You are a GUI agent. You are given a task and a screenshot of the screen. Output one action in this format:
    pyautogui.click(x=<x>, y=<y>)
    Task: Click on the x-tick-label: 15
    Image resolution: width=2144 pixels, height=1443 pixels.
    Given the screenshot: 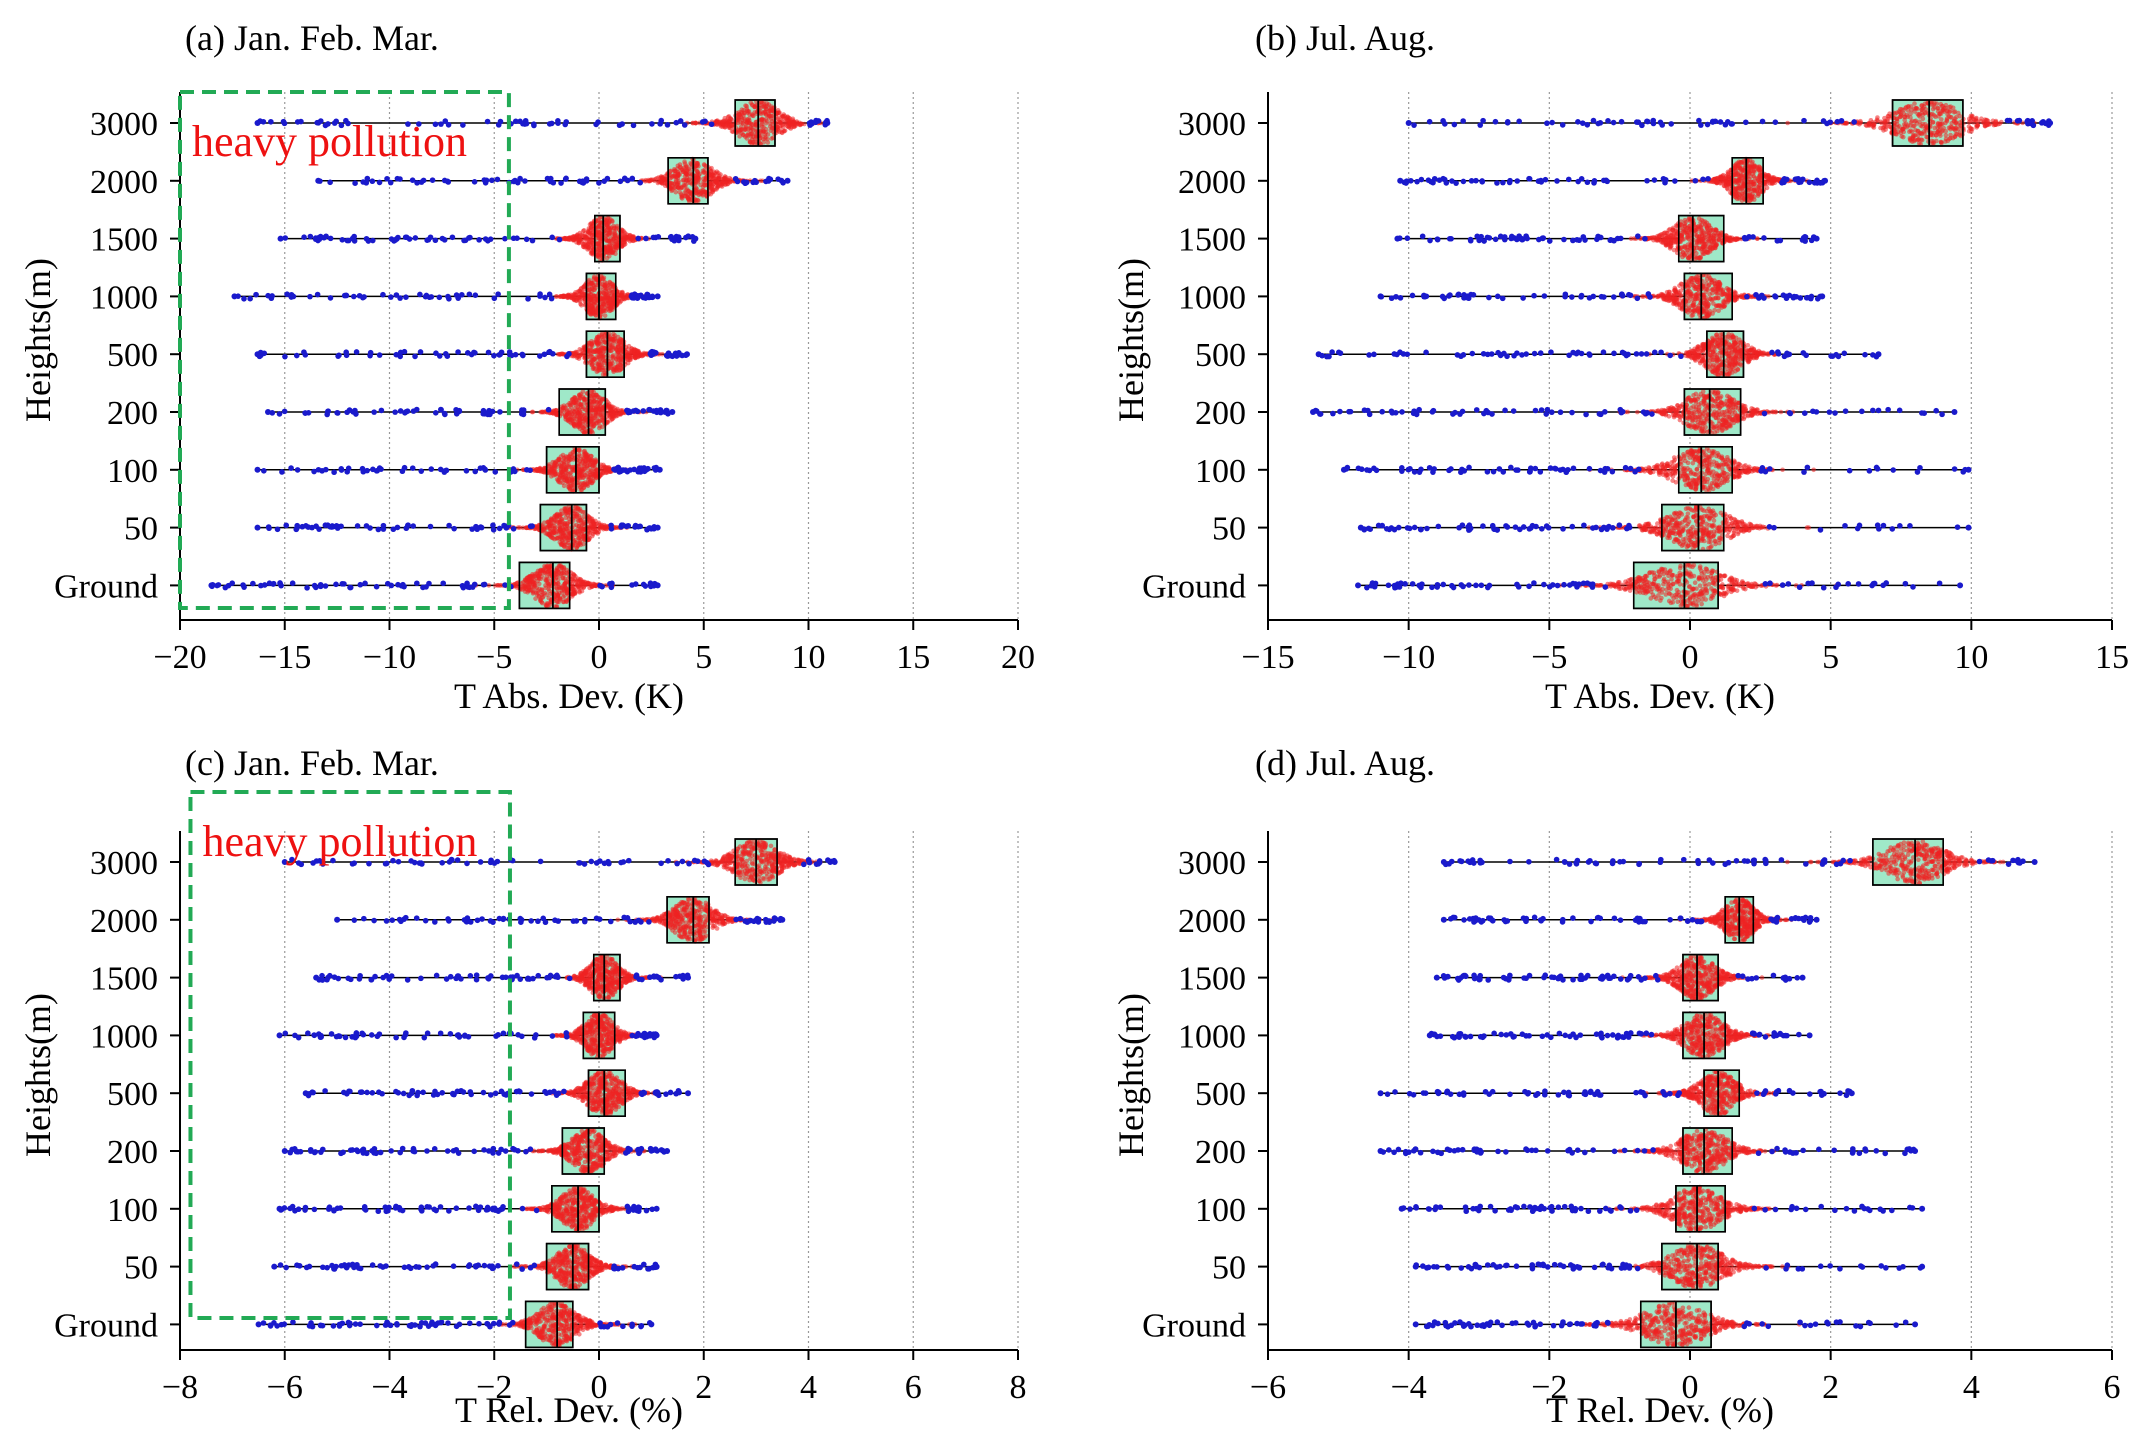 What is the action you would take?
    pyautogui.click(x=913, y=657)
    